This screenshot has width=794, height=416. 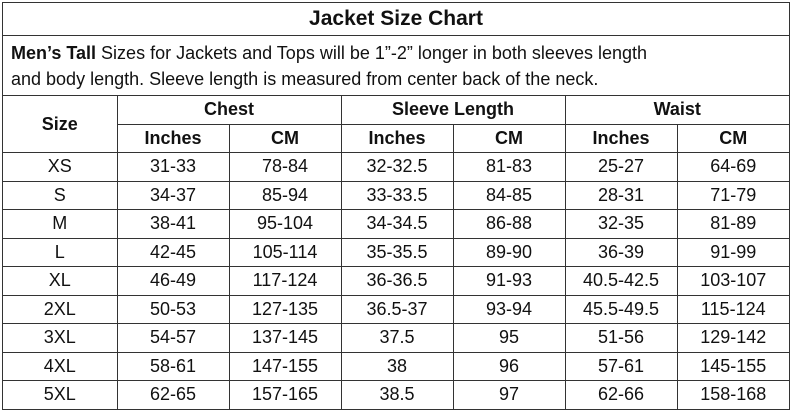 I want to click on measure-cell: 64-69, so click(x=732, y=167).